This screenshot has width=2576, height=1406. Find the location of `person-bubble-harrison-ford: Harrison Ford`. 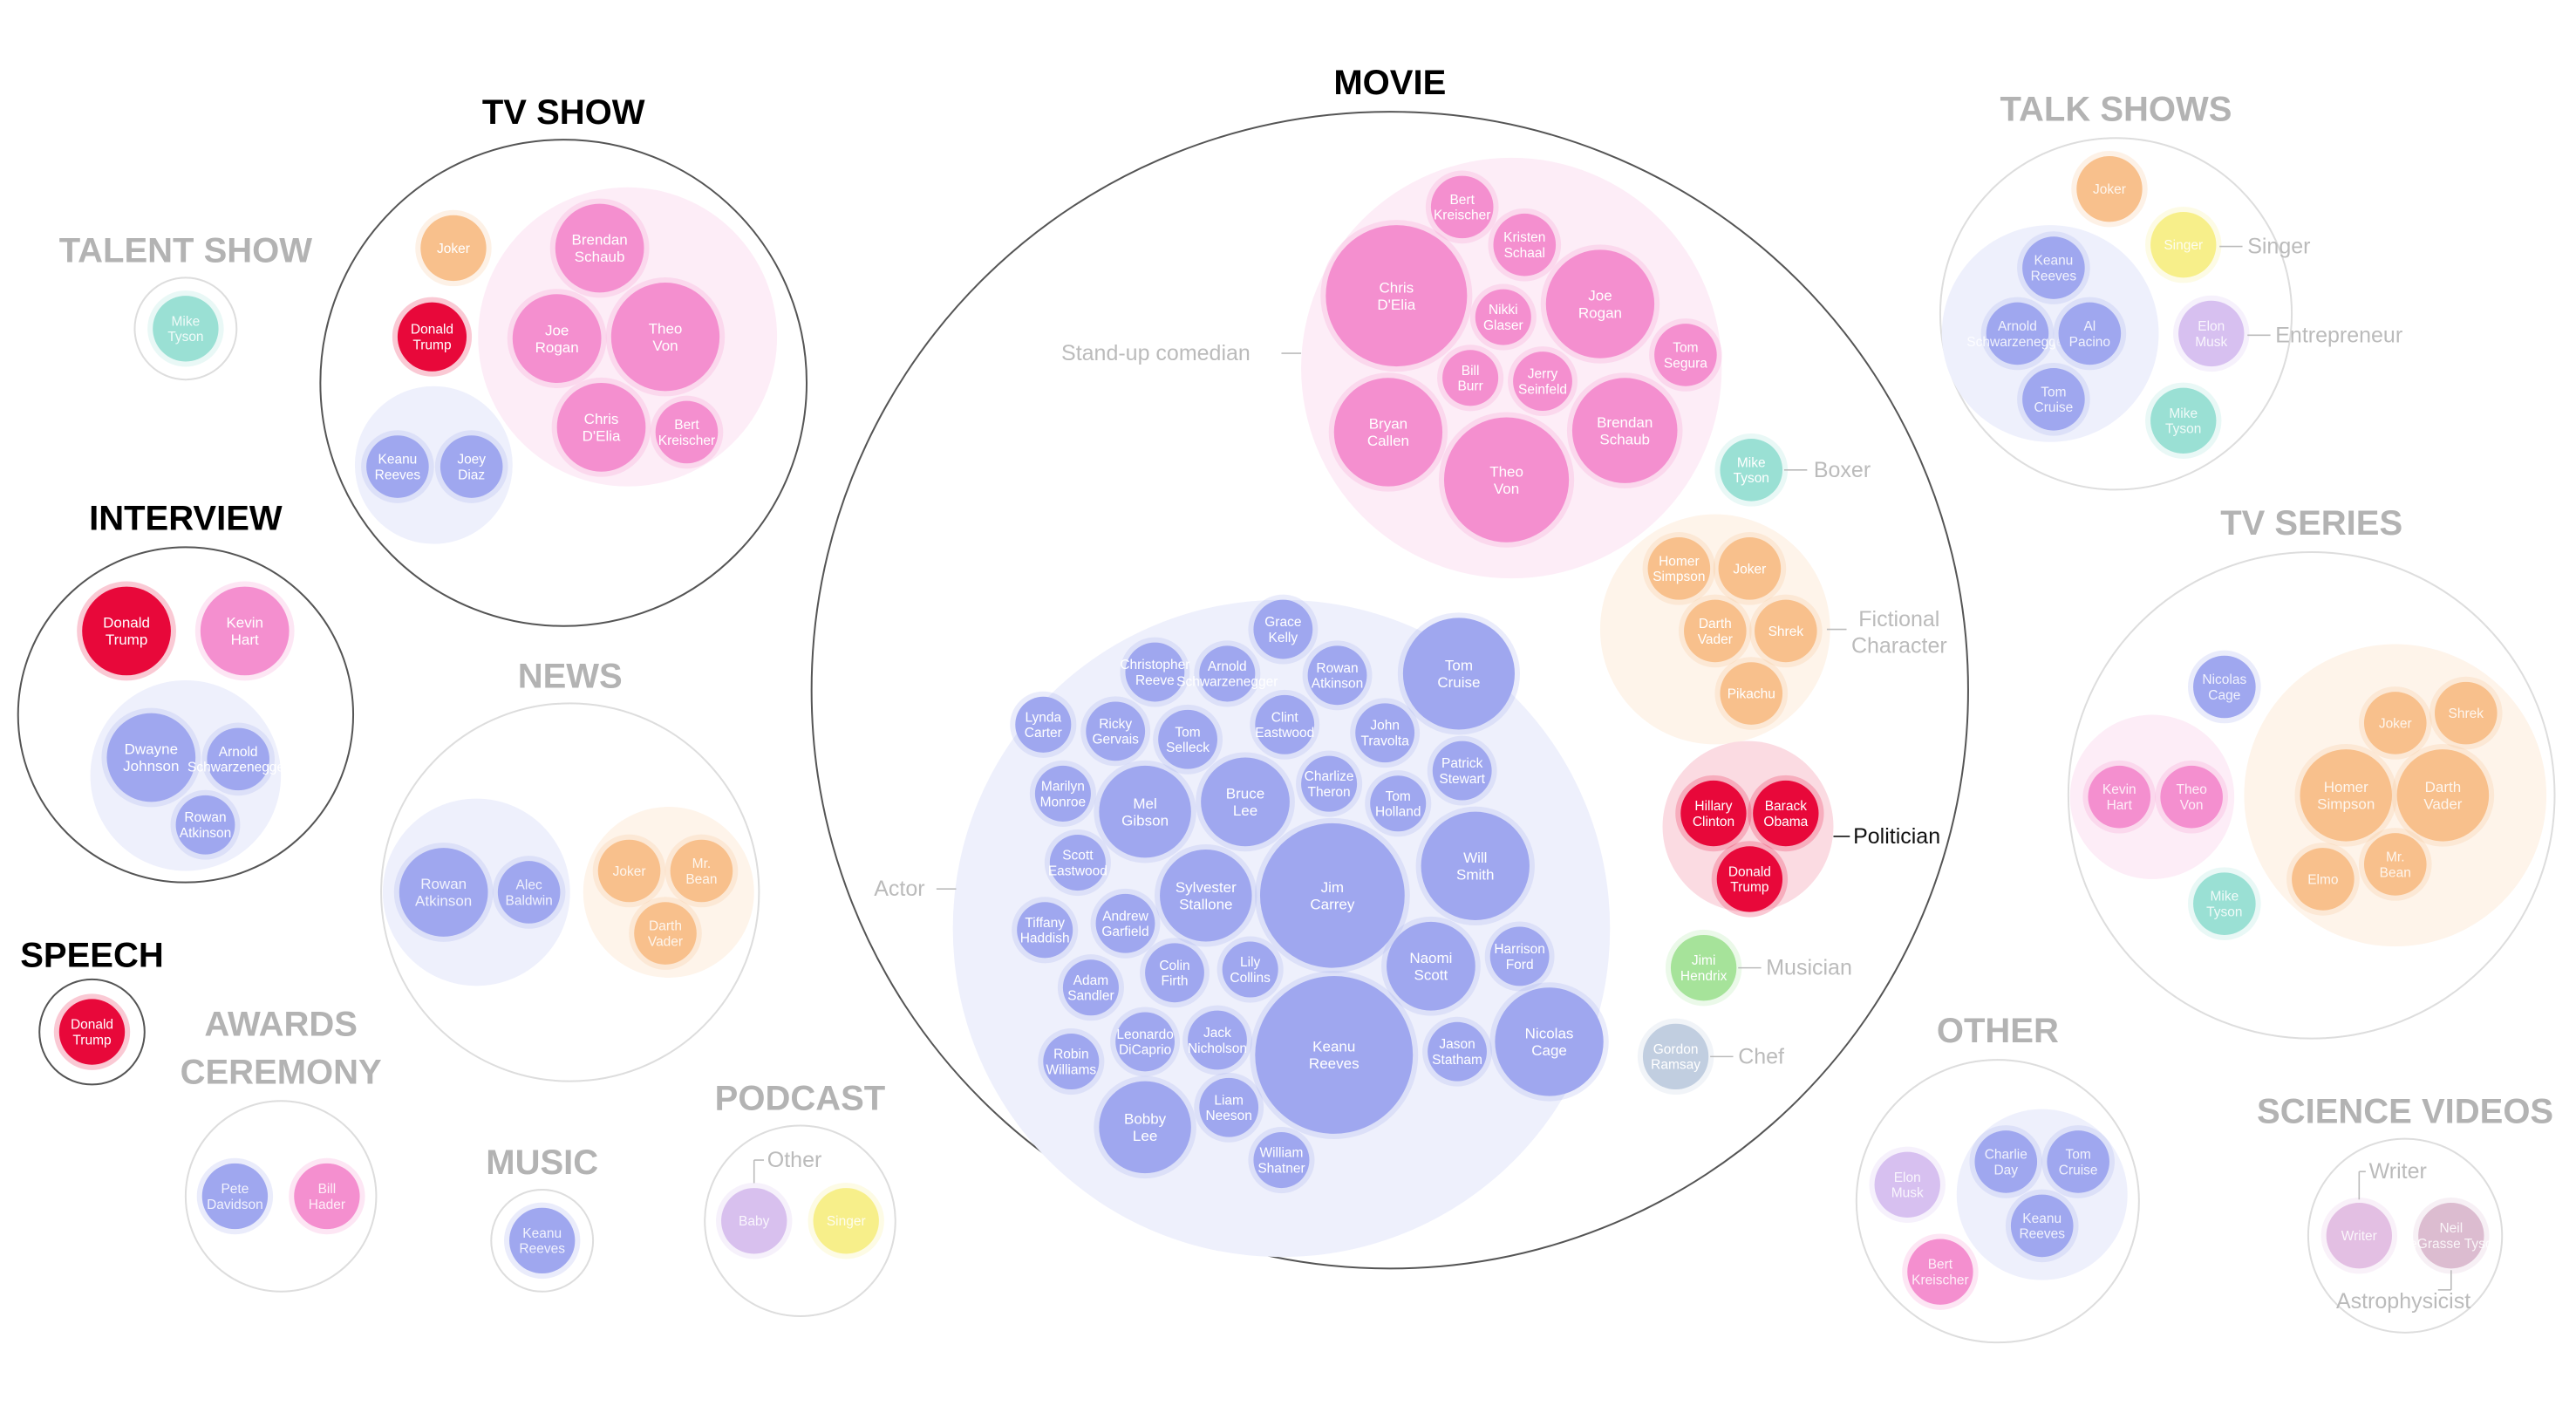

person-bubble-harrison-ford: Harrison Ford is located at coordinates (1519, 956).